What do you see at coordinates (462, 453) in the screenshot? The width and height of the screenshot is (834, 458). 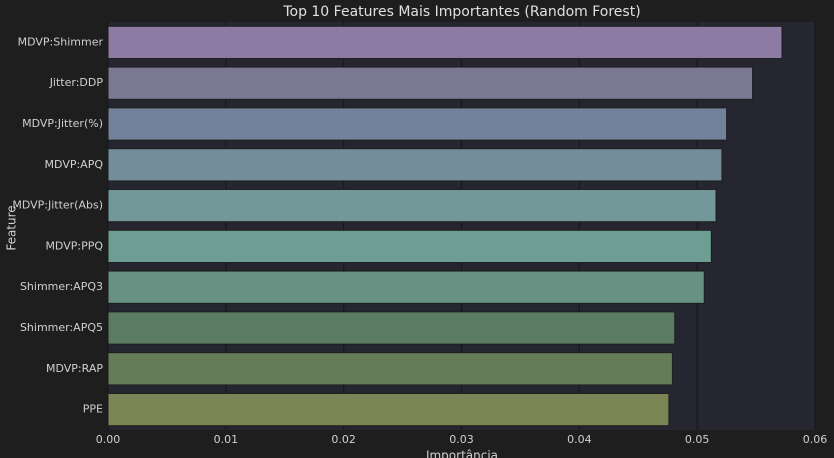 I see `x-axis-label: Importância` at bounding box center [462, 453].